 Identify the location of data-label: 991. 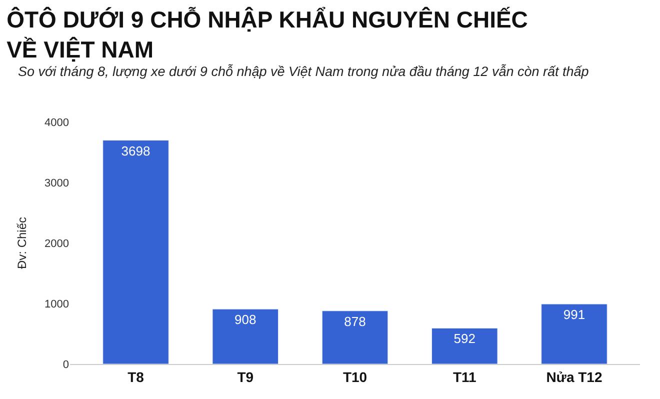
(574, 314).